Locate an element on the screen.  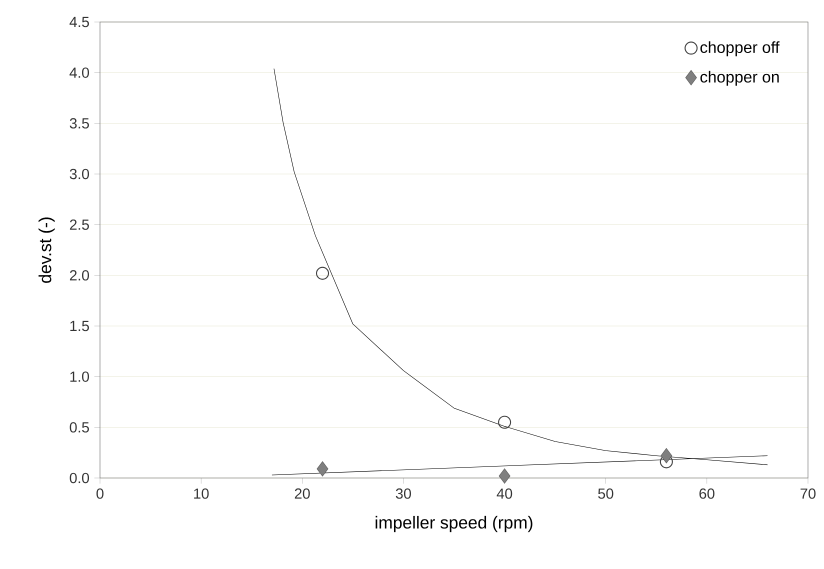
y-tick-label: 1.5 is located at coordinates (79, 326).